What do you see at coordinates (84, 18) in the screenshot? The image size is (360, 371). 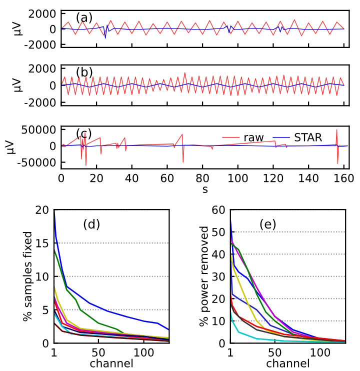 I see `chart-title: (a)` at bounding box center [84, 18].